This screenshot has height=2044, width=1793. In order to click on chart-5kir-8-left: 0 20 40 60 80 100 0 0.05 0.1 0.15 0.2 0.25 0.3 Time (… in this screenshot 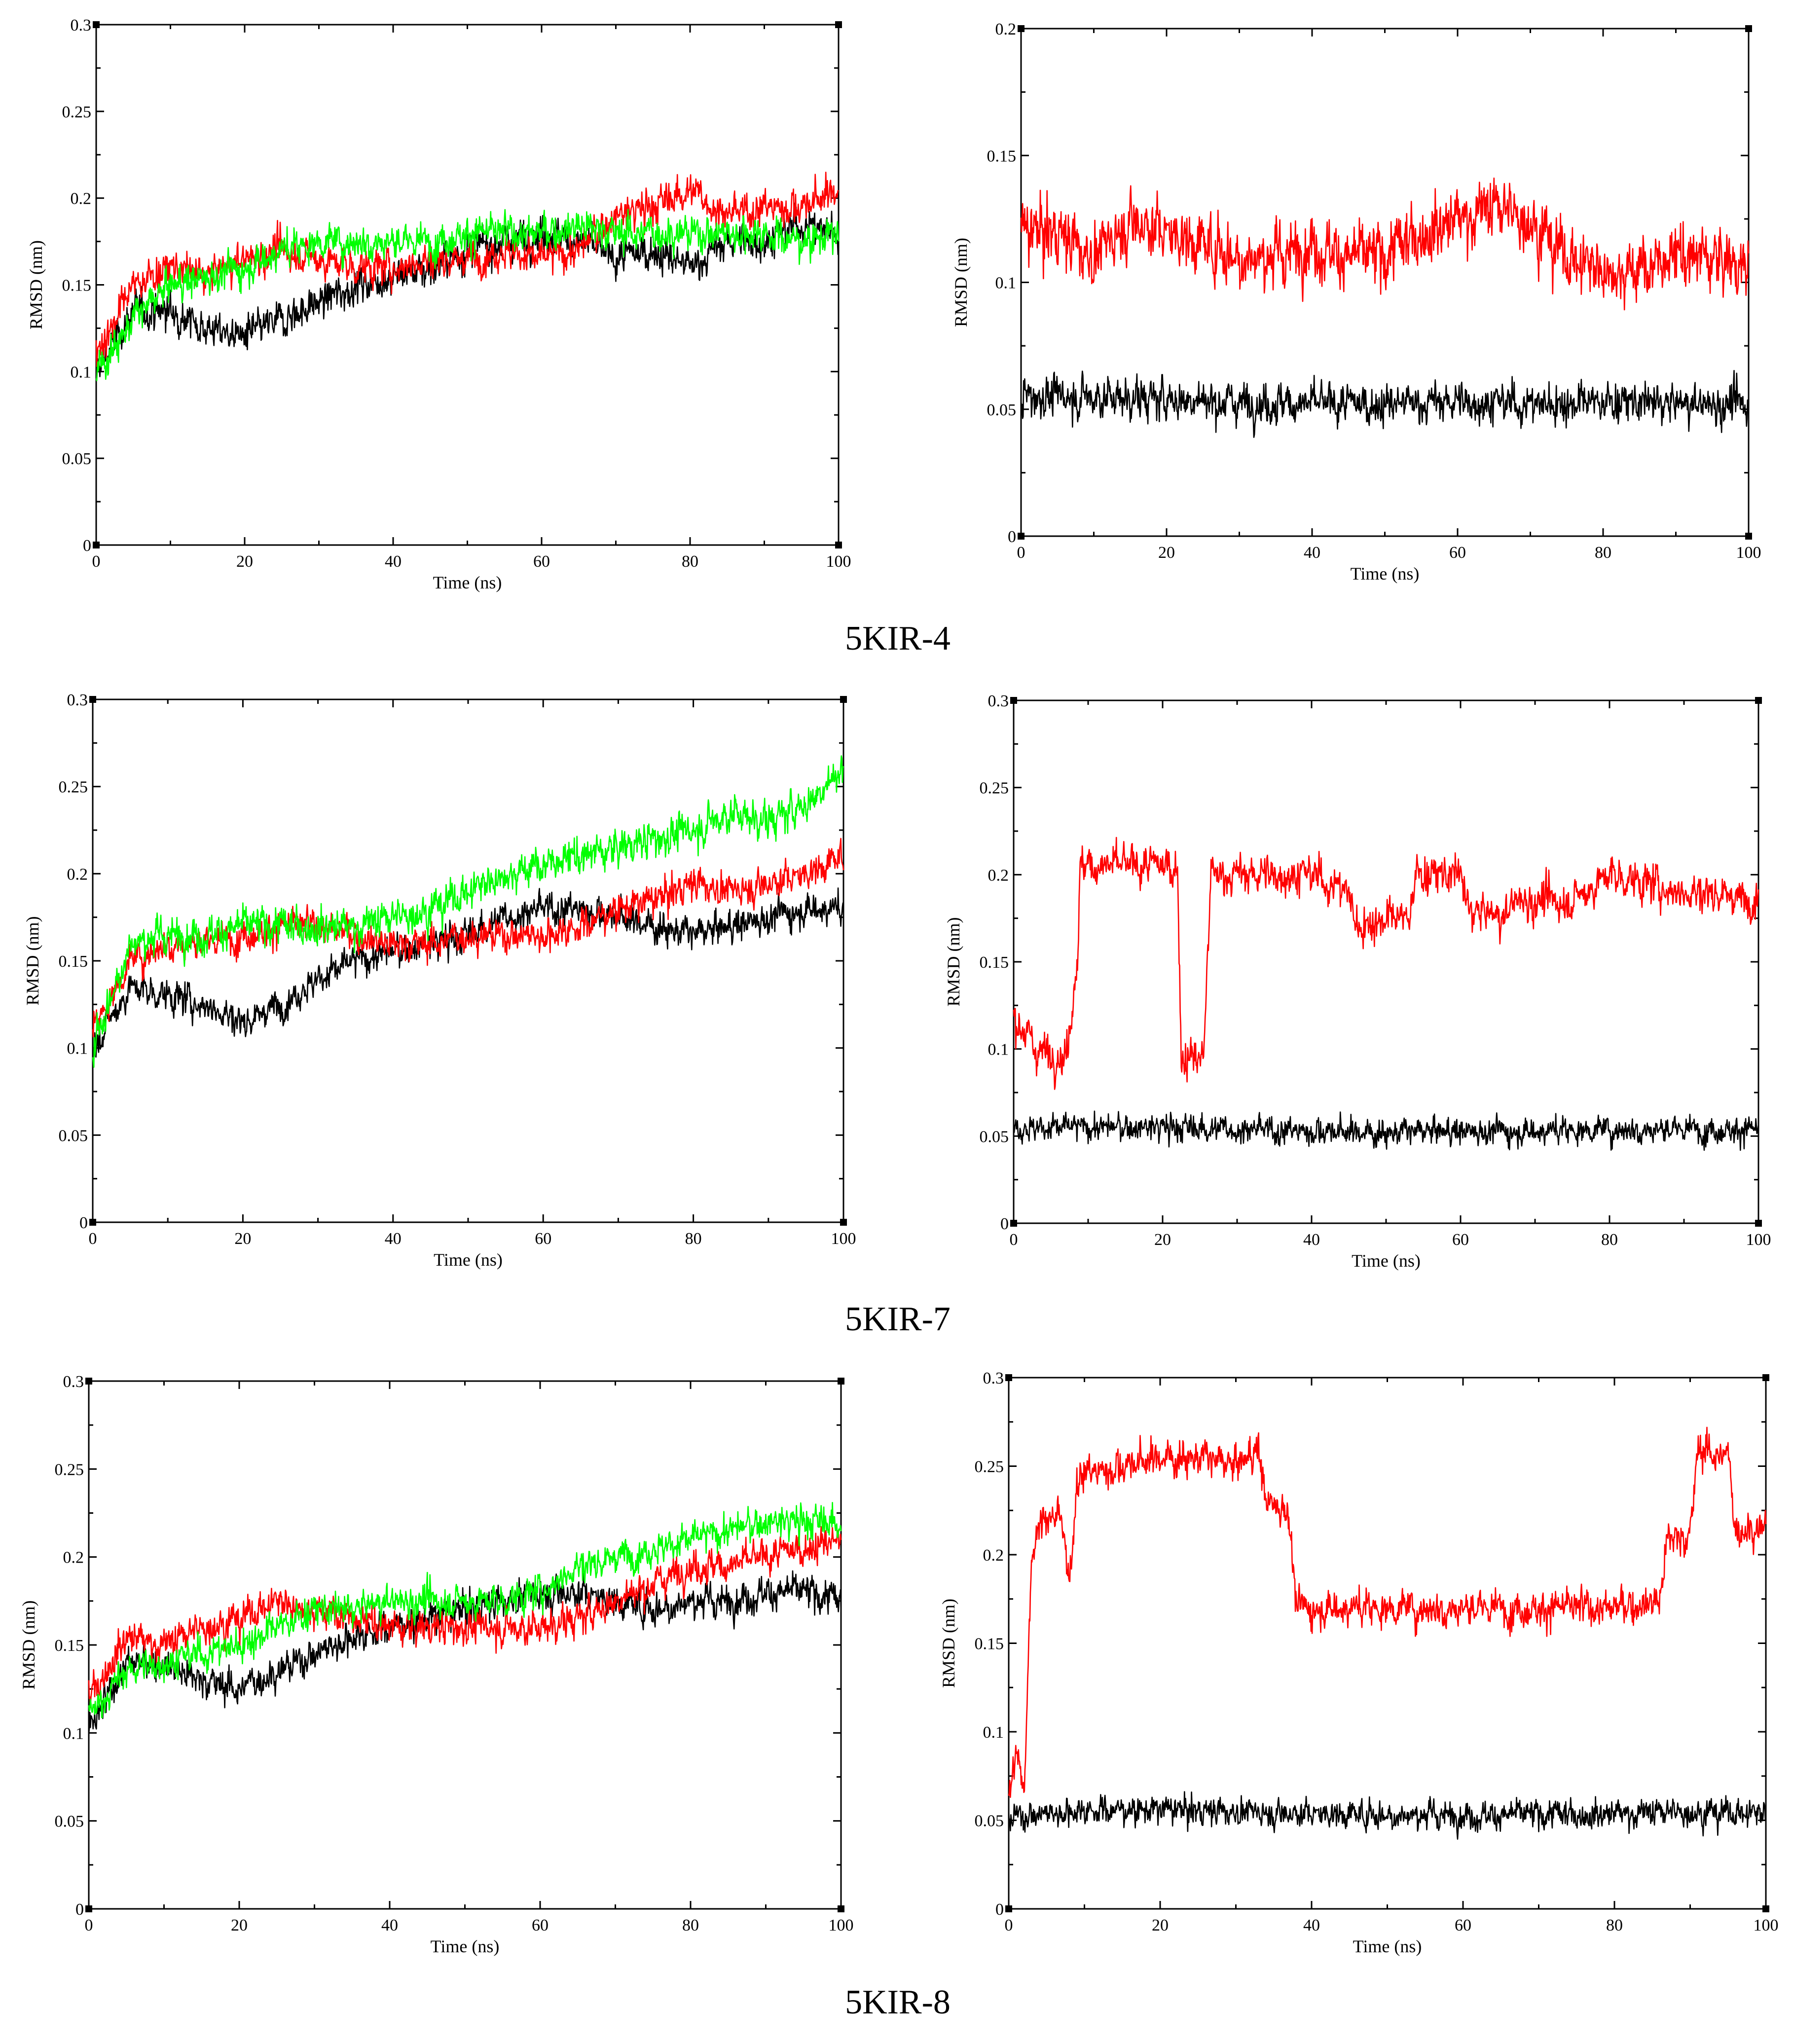, I will do `click(436, 1665)`.